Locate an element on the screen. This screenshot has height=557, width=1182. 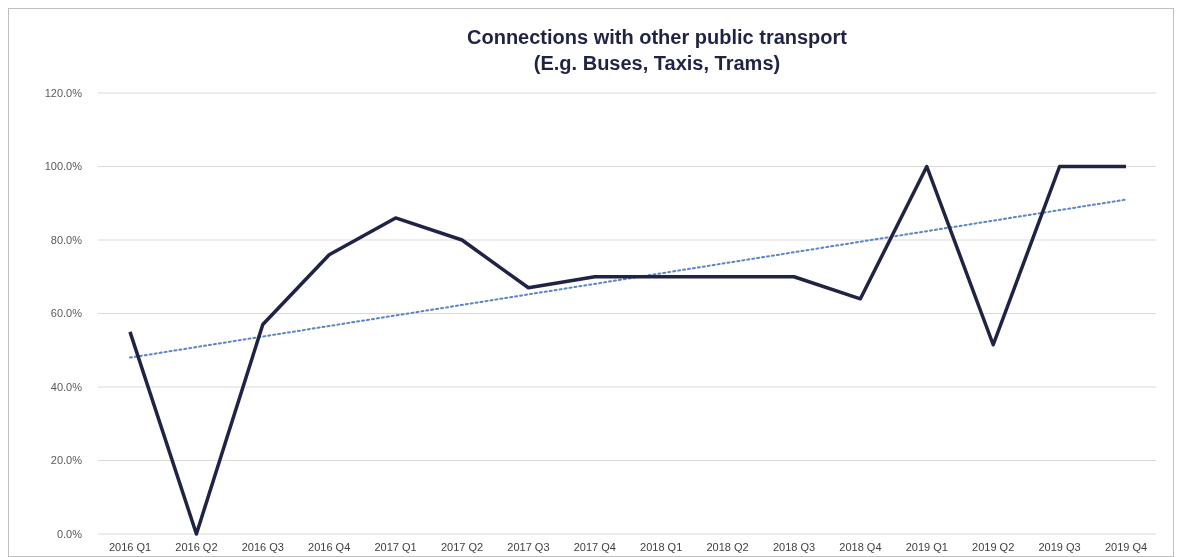
x-tick-label: 2019 Q4 is located at coordinates (1126, 547).